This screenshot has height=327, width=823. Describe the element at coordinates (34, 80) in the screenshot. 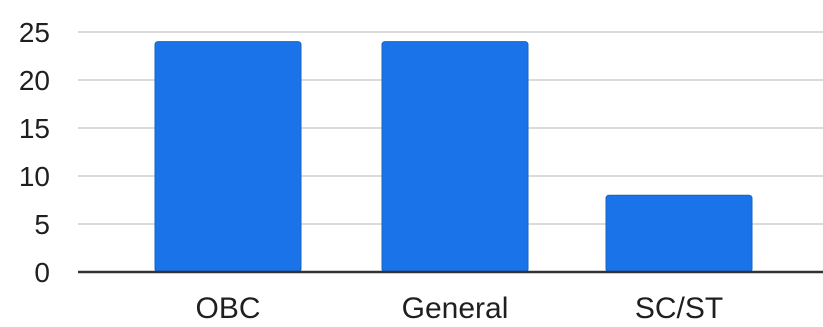

I see `y-tick-label: 20` at that location.